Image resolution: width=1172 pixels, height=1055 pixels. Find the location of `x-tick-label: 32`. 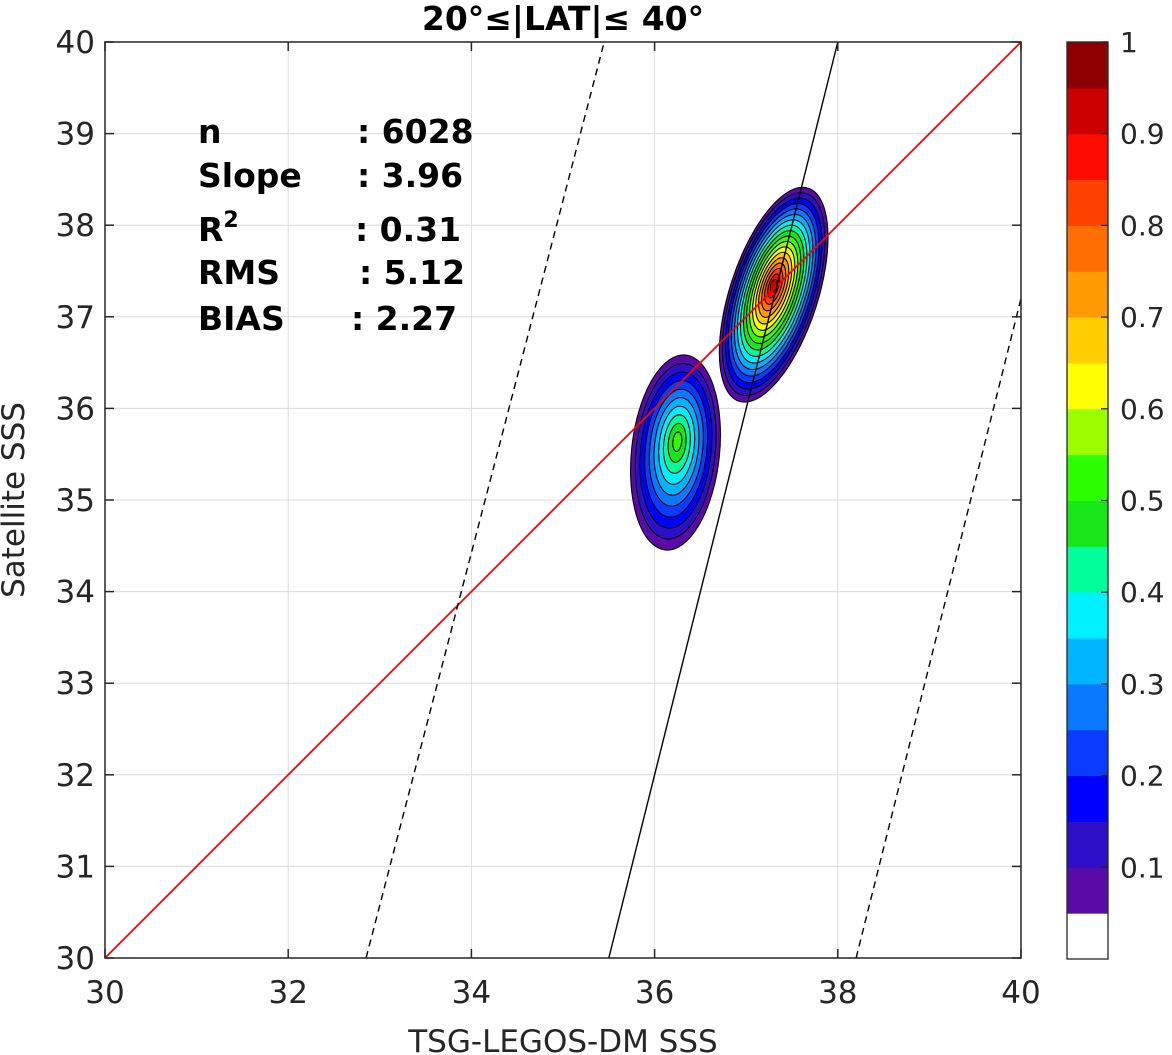

x-tick-label: 32 is located at coordinates (287, 993).